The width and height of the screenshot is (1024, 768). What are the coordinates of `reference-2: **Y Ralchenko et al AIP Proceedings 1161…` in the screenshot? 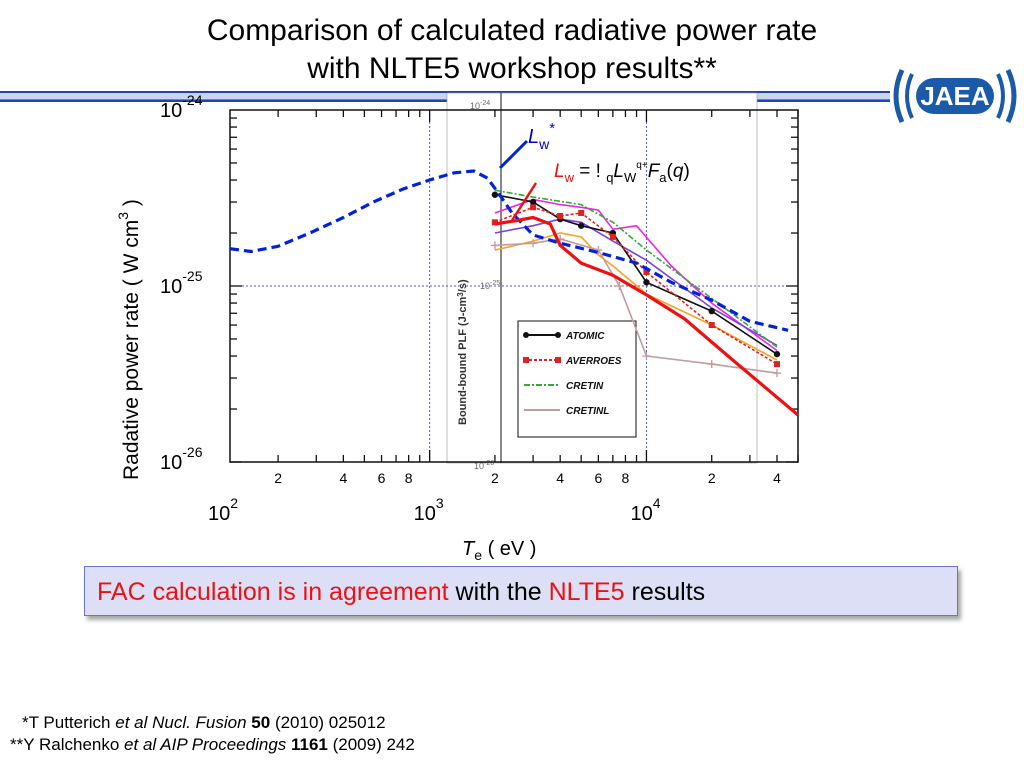 It's located at (212, 744).